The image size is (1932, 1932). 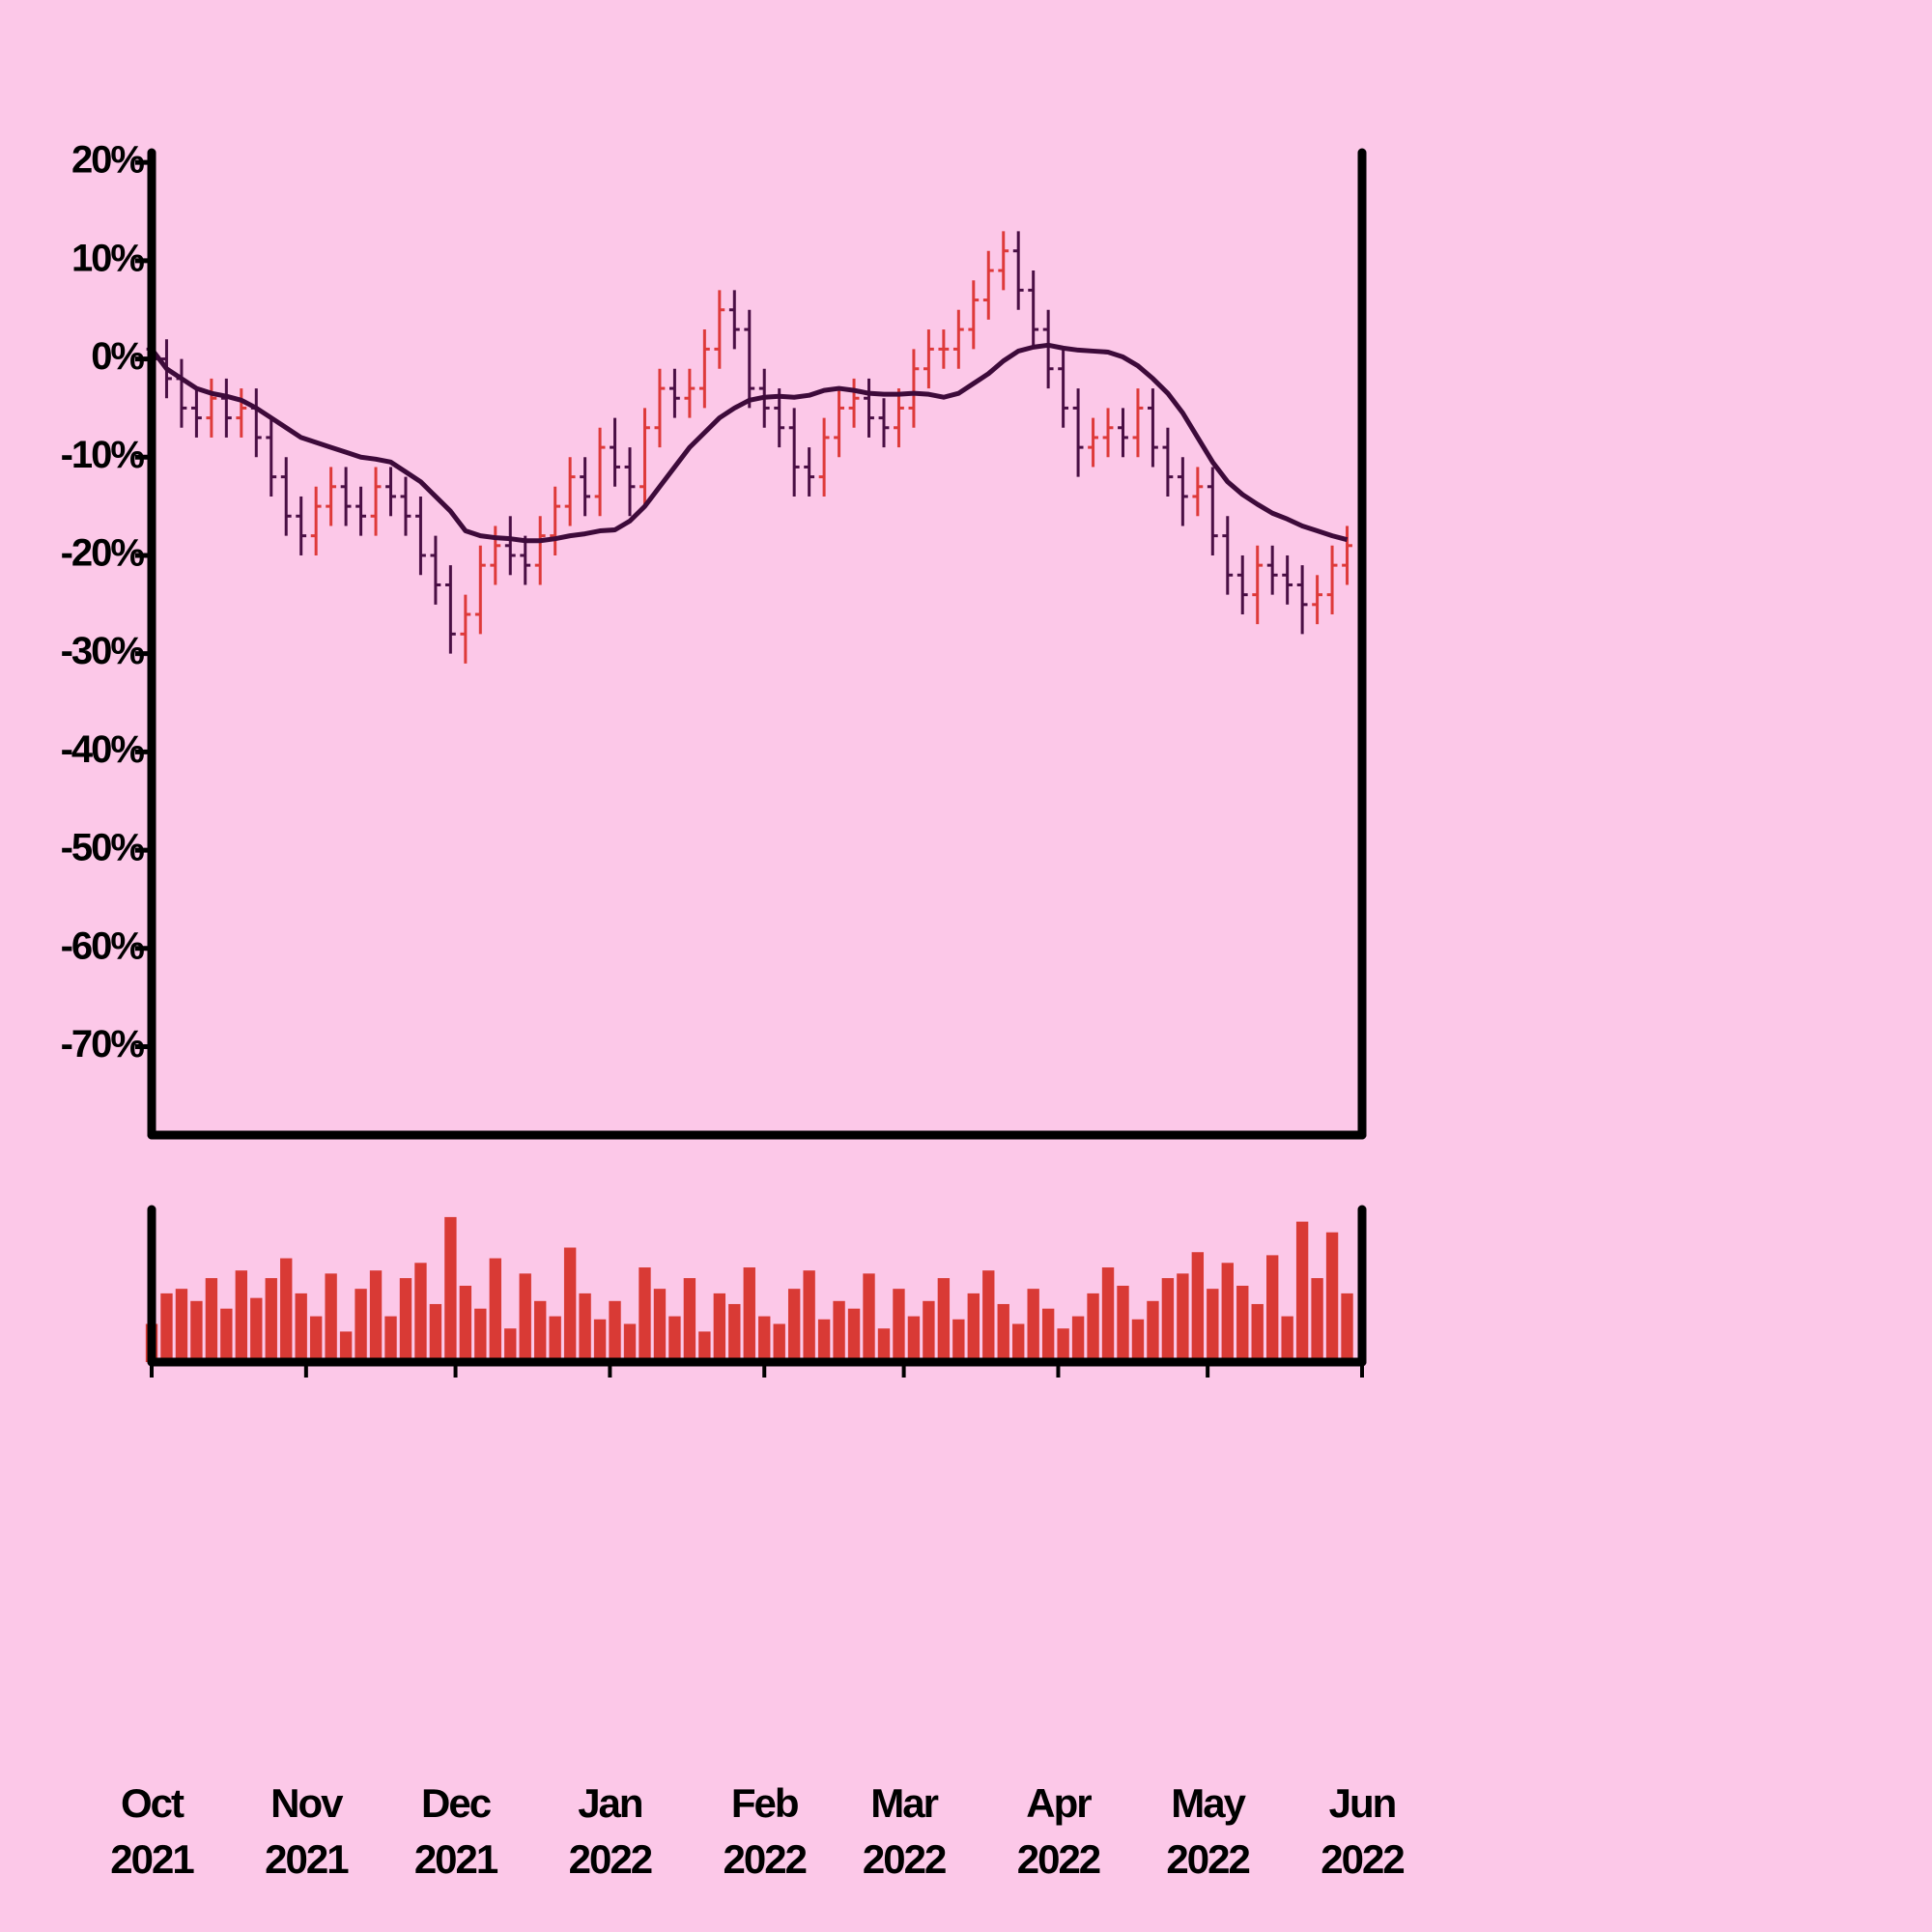 What do you see at coordinates (103, 651) in the screenshot?
I see `y-tick-label: -30%` at bounding box center [103, 651].